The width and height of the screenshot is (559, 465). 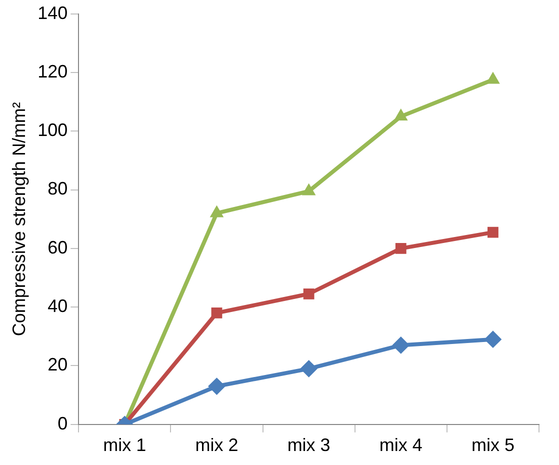 I want to click on y-tick-label: 60, so click(x=58, y=247).